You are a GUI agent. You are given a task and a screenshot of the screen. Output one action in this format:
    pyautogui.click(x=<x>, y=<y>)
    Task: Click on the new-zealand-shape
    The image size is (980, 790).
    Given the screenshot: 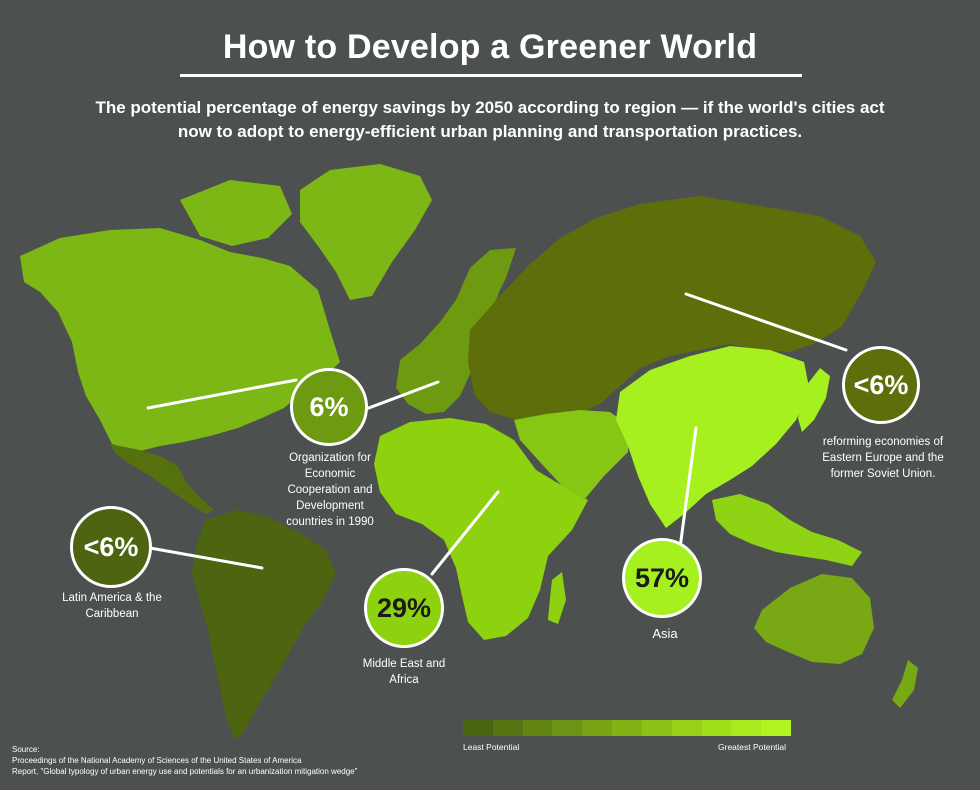 What is the action you would take?
    pyautogui.click(x=905, y=684)
    